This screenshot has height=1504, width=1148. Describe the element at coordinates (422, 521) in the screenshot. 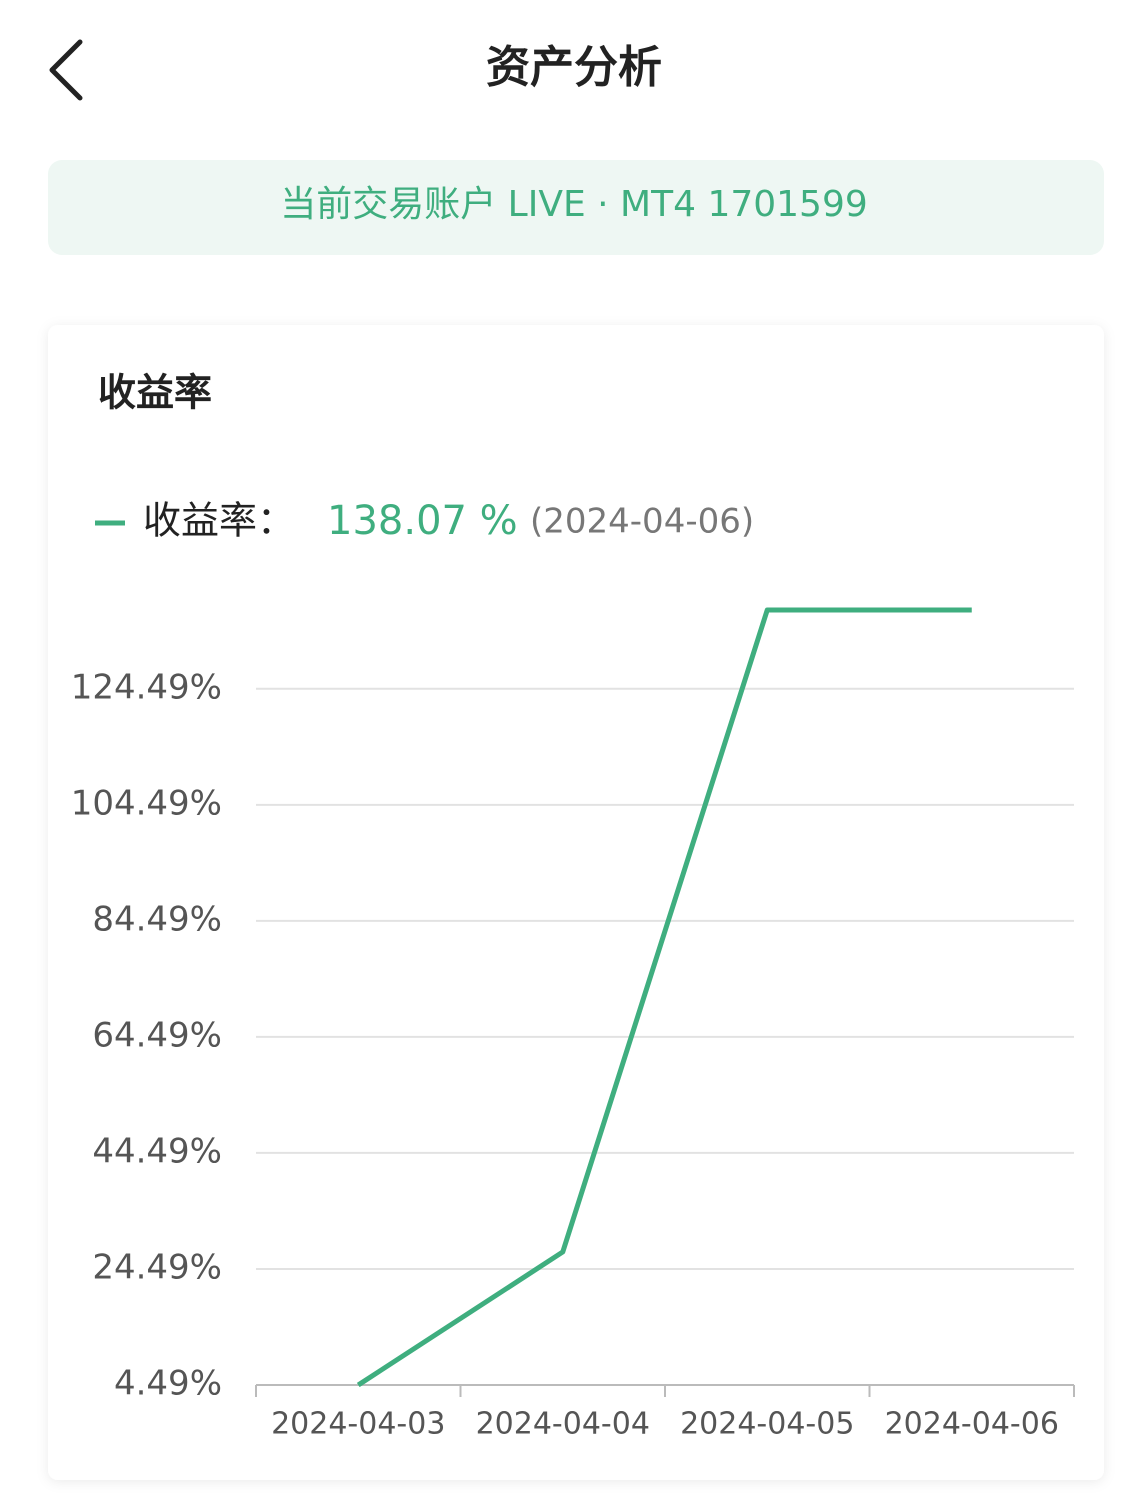

I see `legend-value: 138.07 %` at that location.